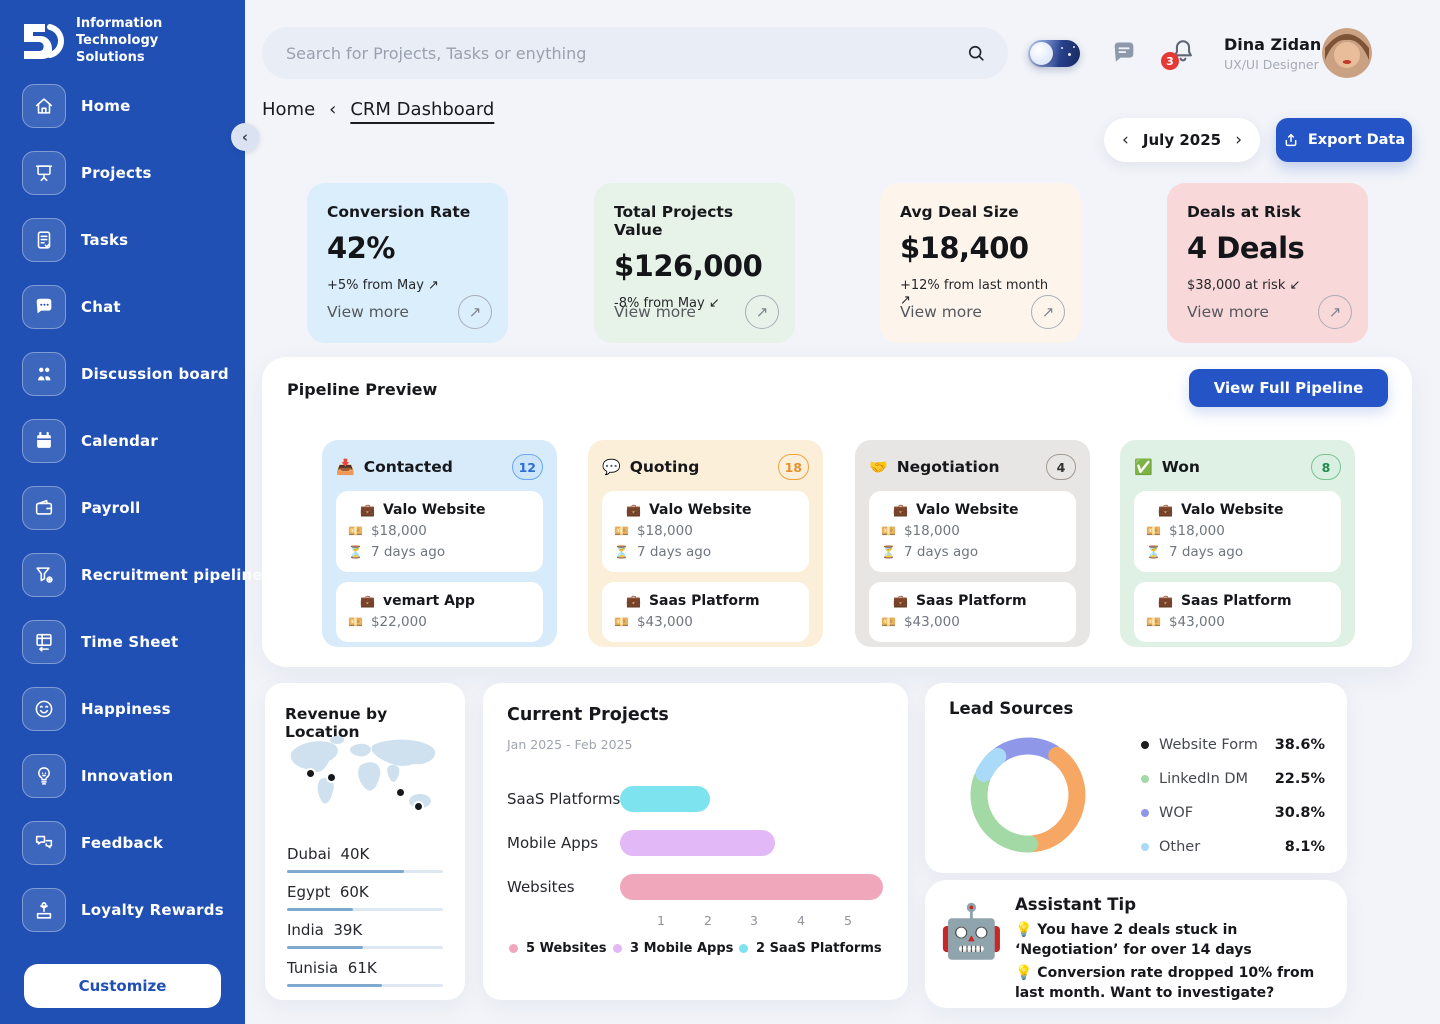 This screenshot has height=1024, width=1440. What do you see at coordinates (422, 109) in the screenshot?
I see `breadcrumb-current: CRM Dashboard` at bounding box center [422, 109].